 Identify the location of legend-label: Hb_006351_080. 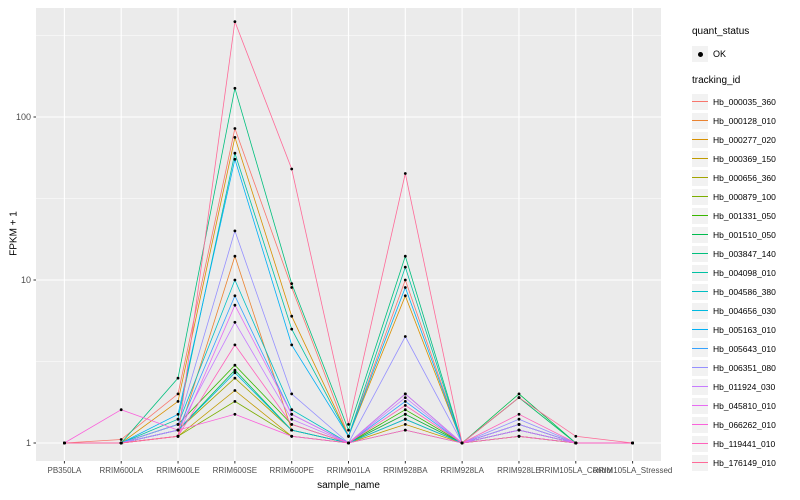
(744, 367).